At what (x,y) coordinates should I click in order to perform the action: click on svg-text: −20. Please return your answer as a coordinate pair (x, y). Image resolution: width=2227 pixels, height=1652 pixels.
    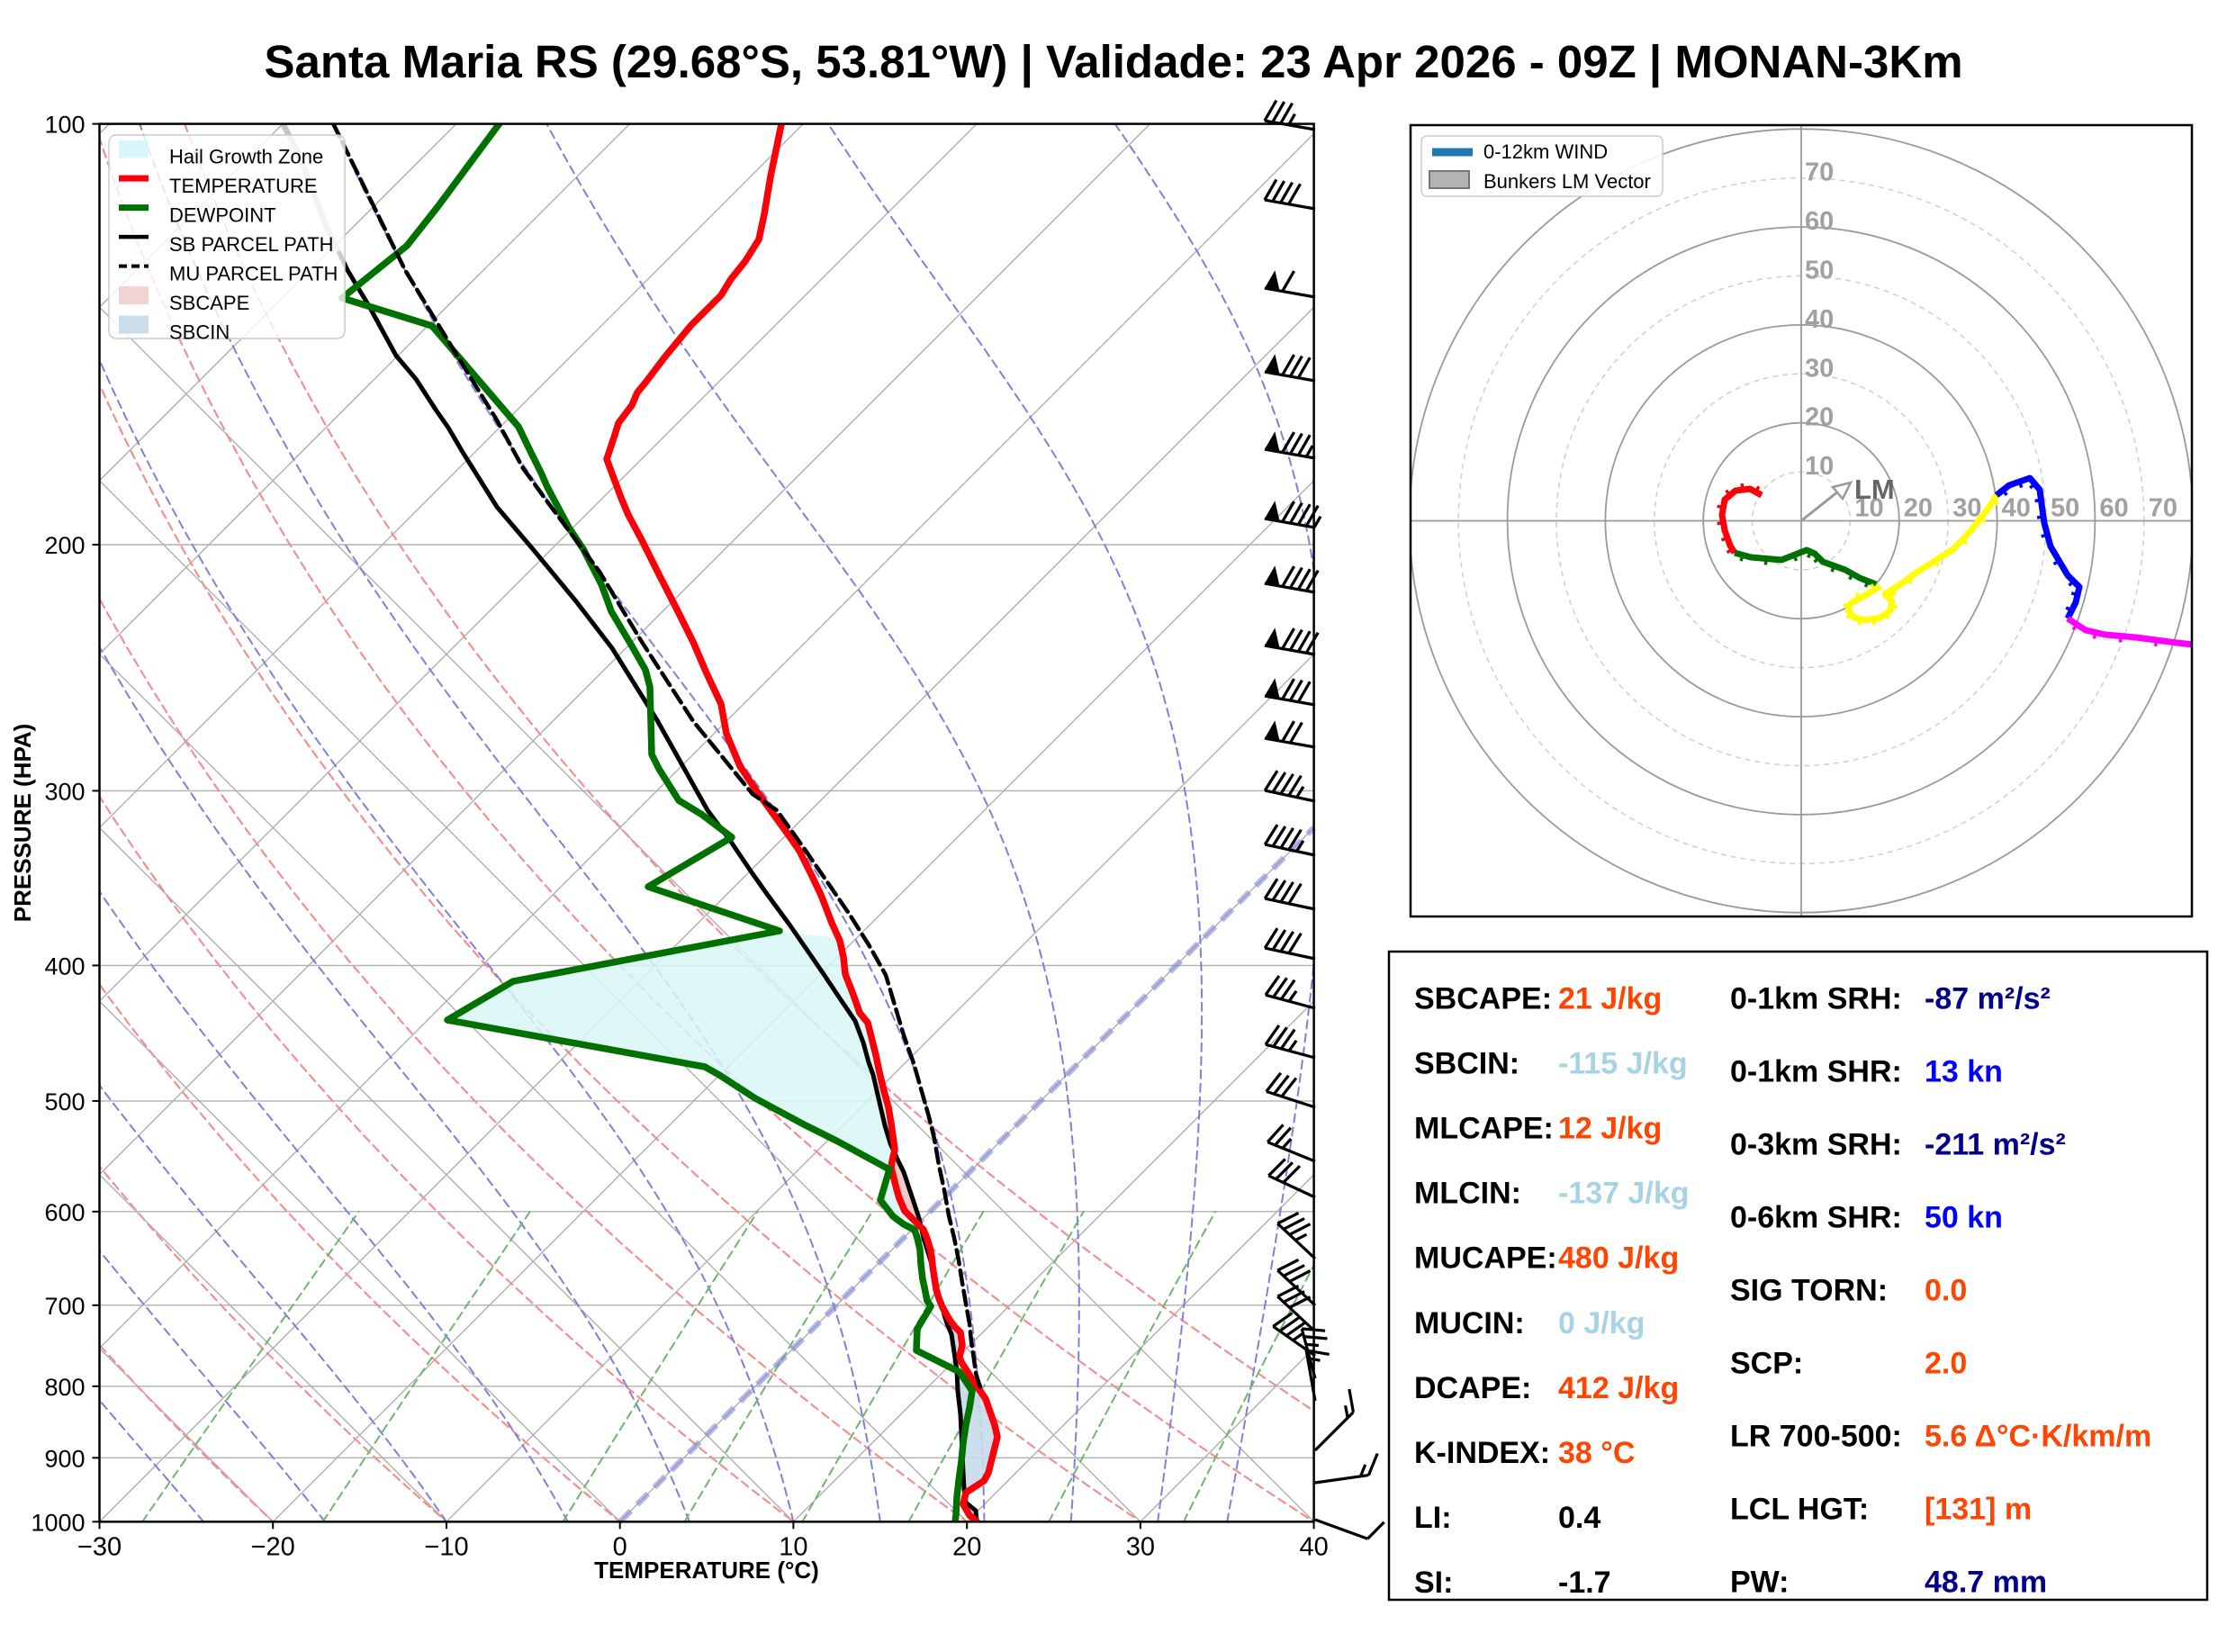
    Looking at the image, I should click on (273, 1546).